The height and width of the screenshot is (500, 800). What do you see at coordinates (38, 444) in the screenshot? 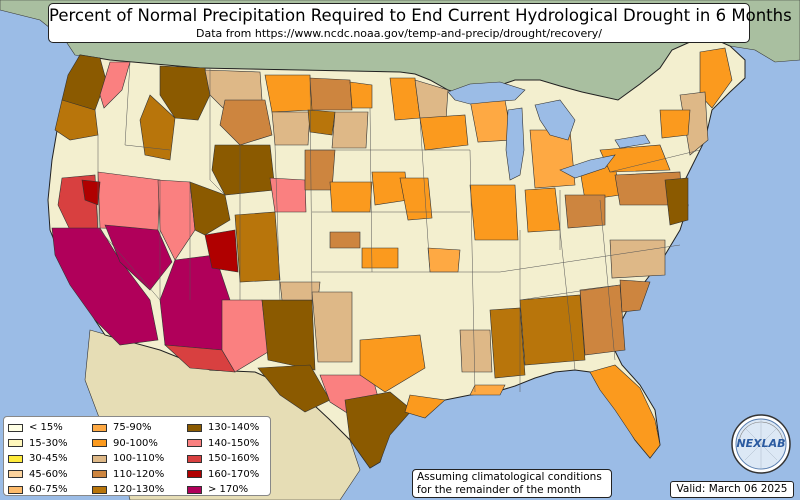
I see `legend-item: 15-30%` at bounding box center [38, 444].